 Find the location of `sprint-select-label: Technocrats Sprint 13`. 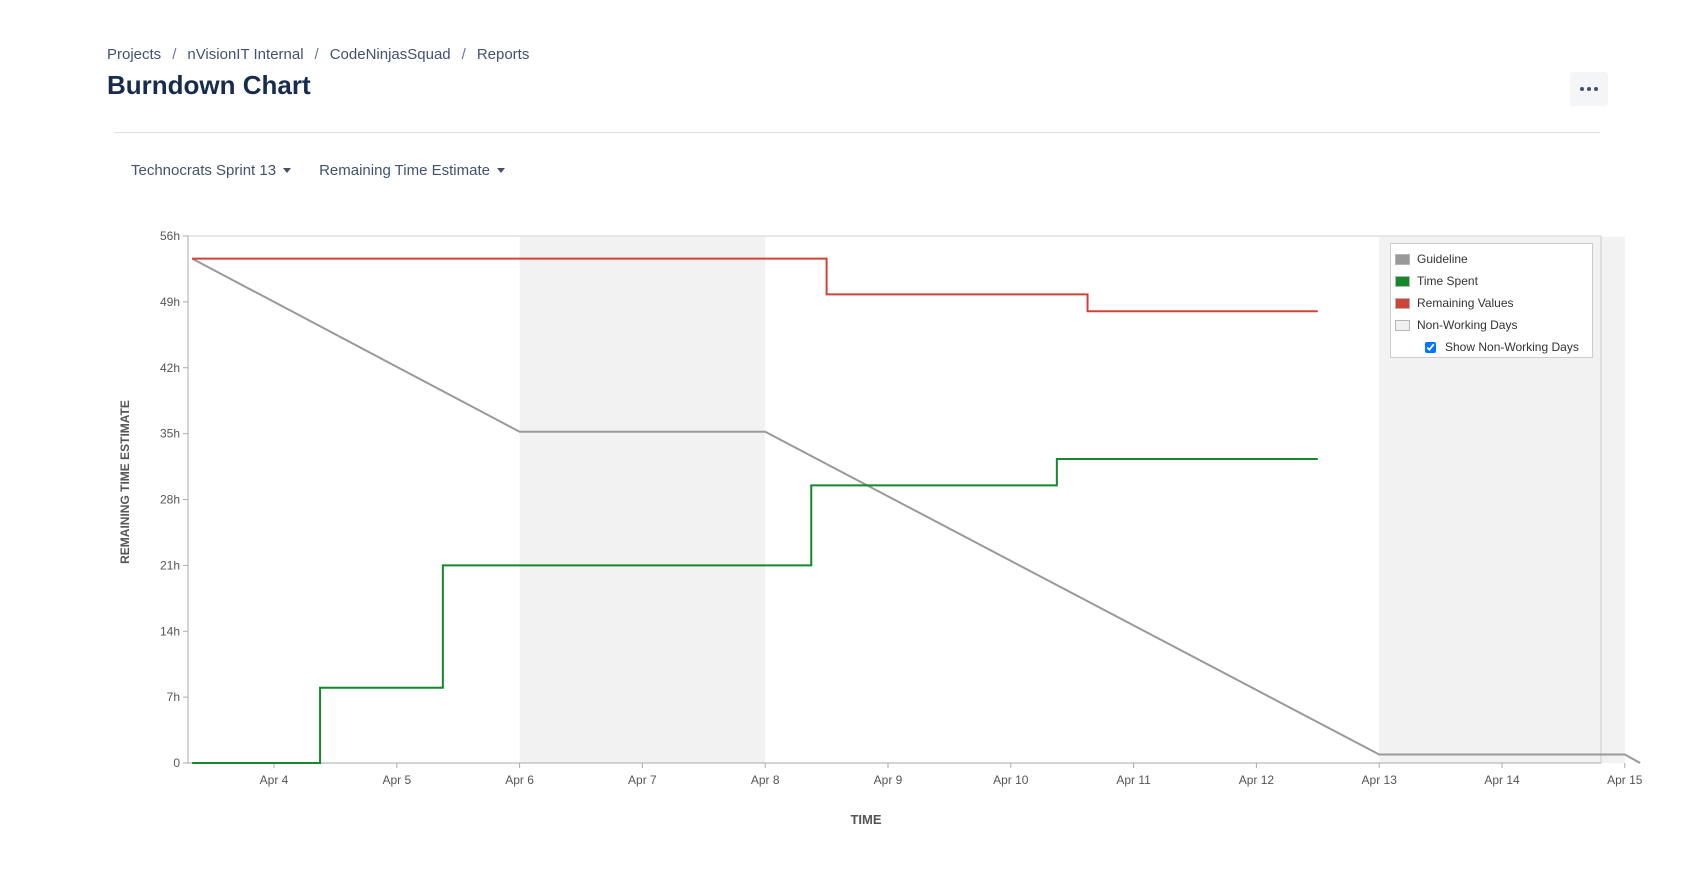

sprint-select-label: Technocrats Sprint 13 is located at coordinates (204, 170).